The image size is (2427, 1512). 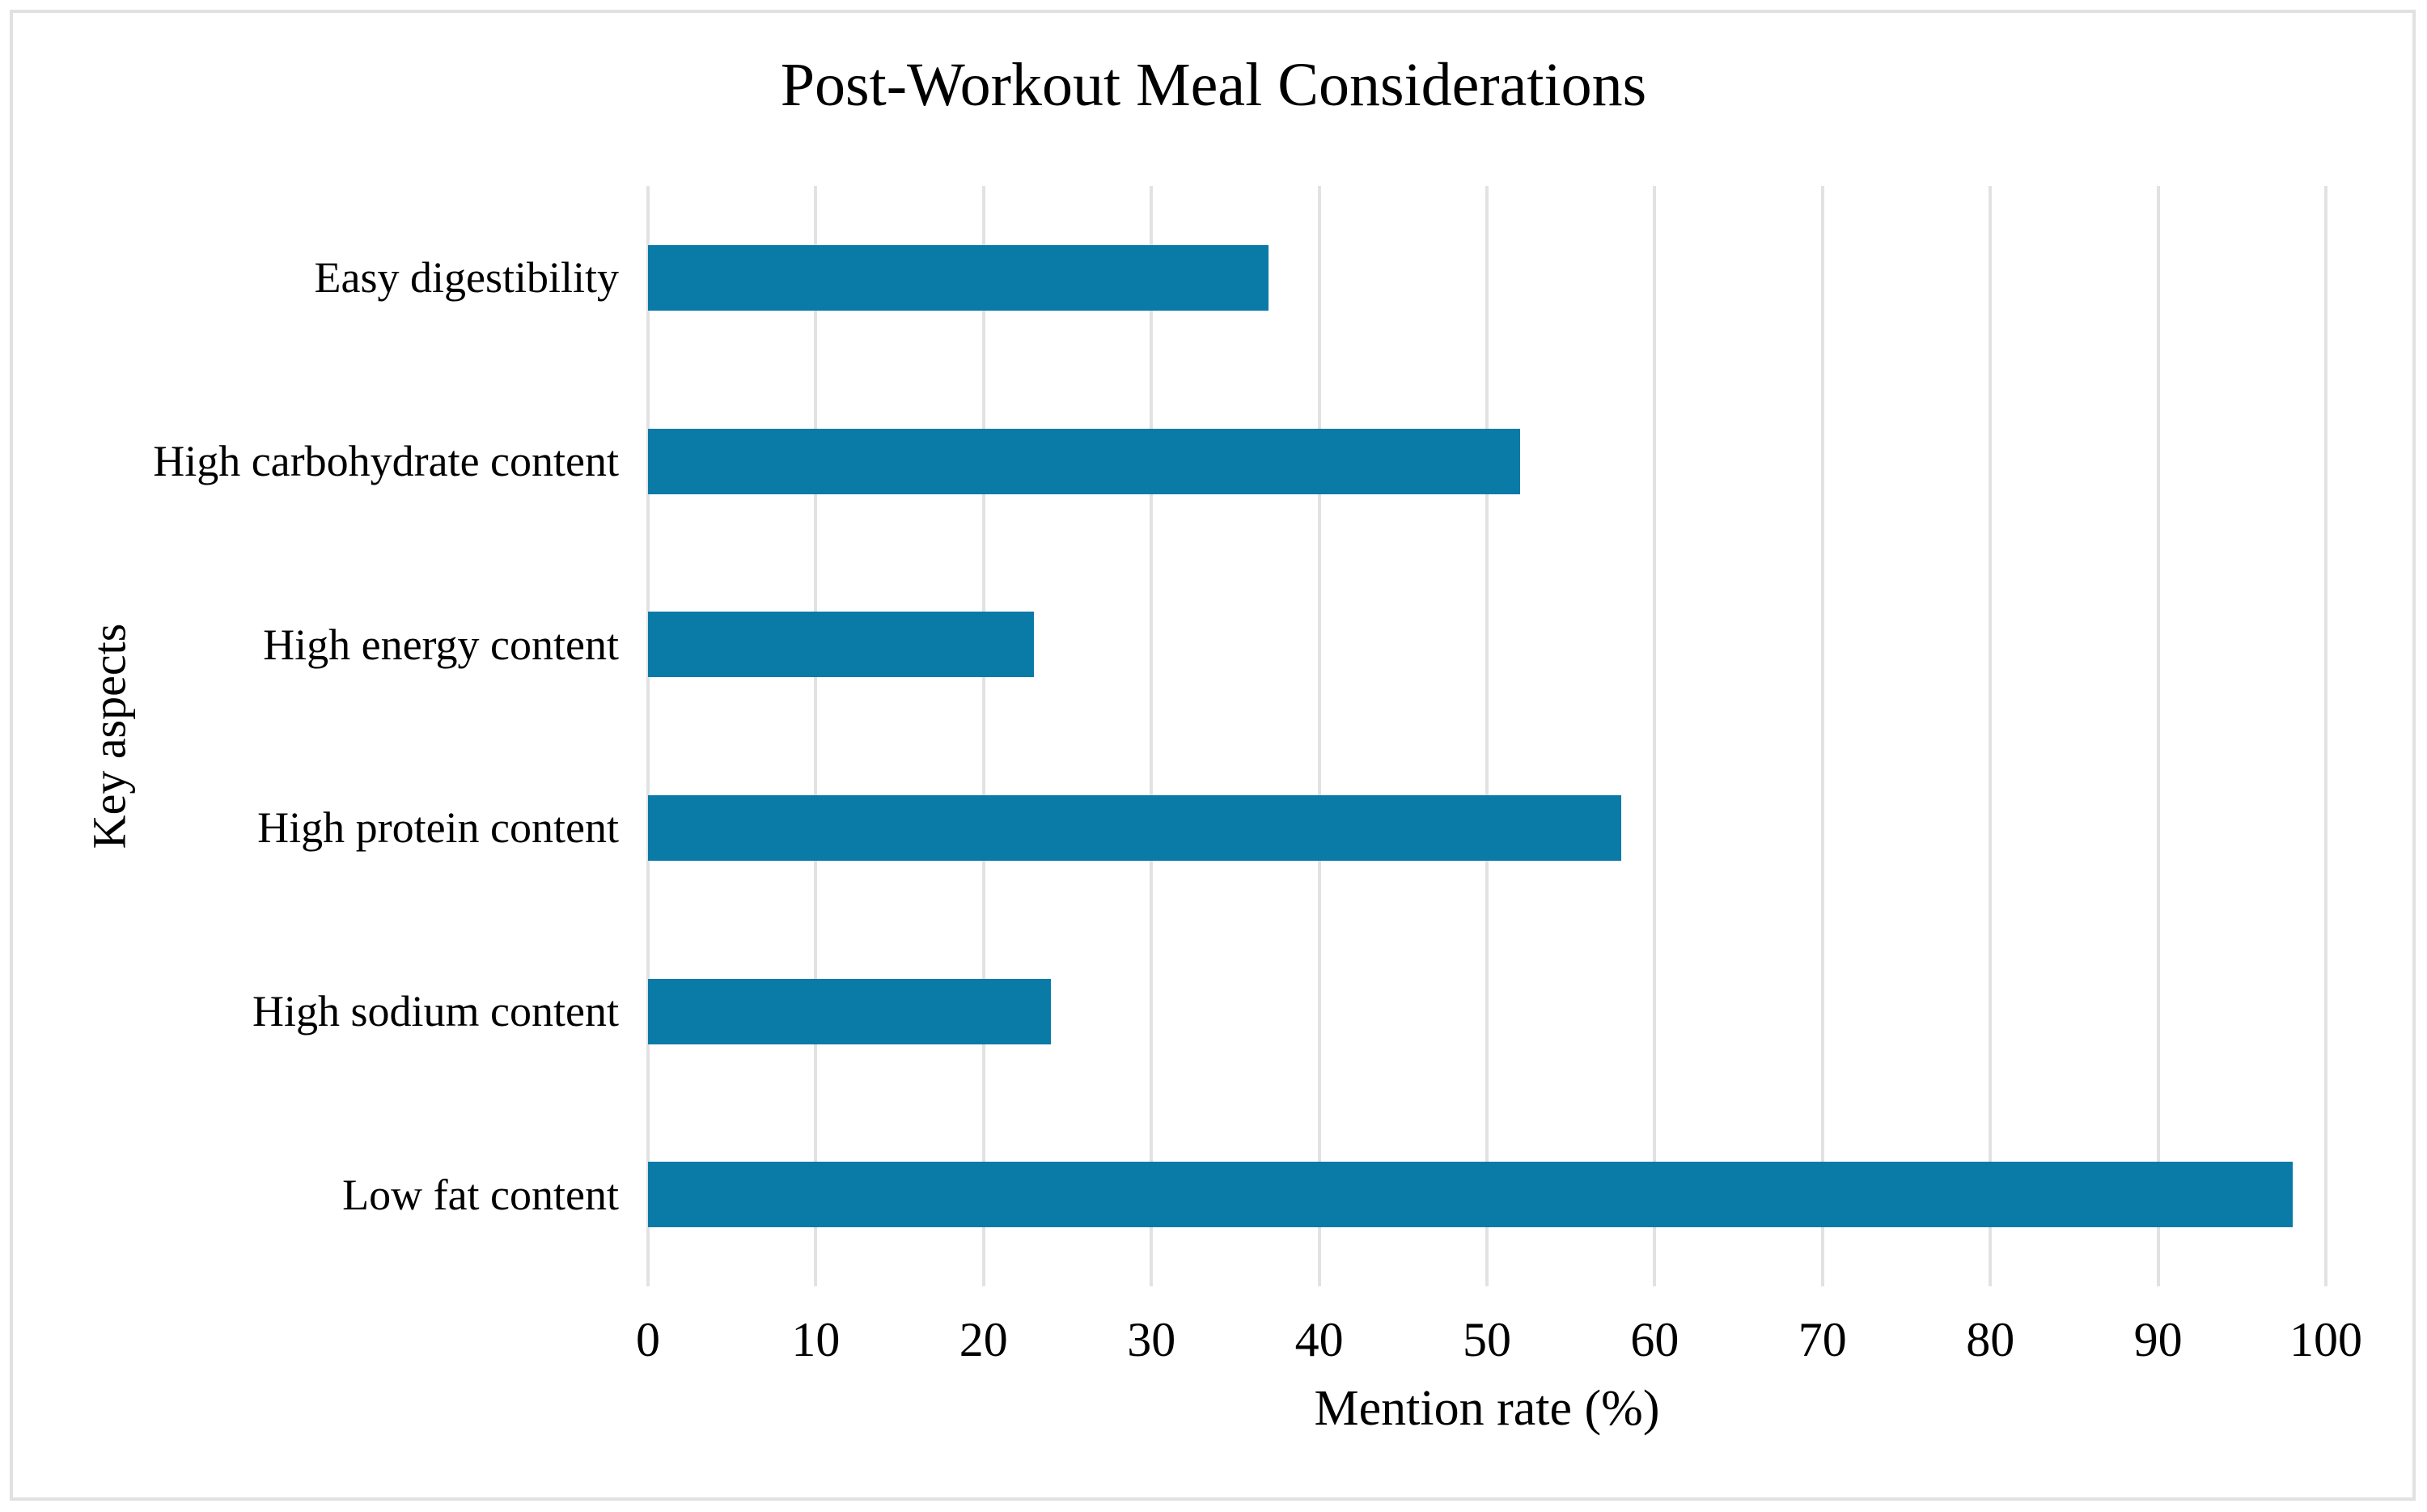 I want to click on x-tick-label-60: 60, so click(x=1655, y=1339).